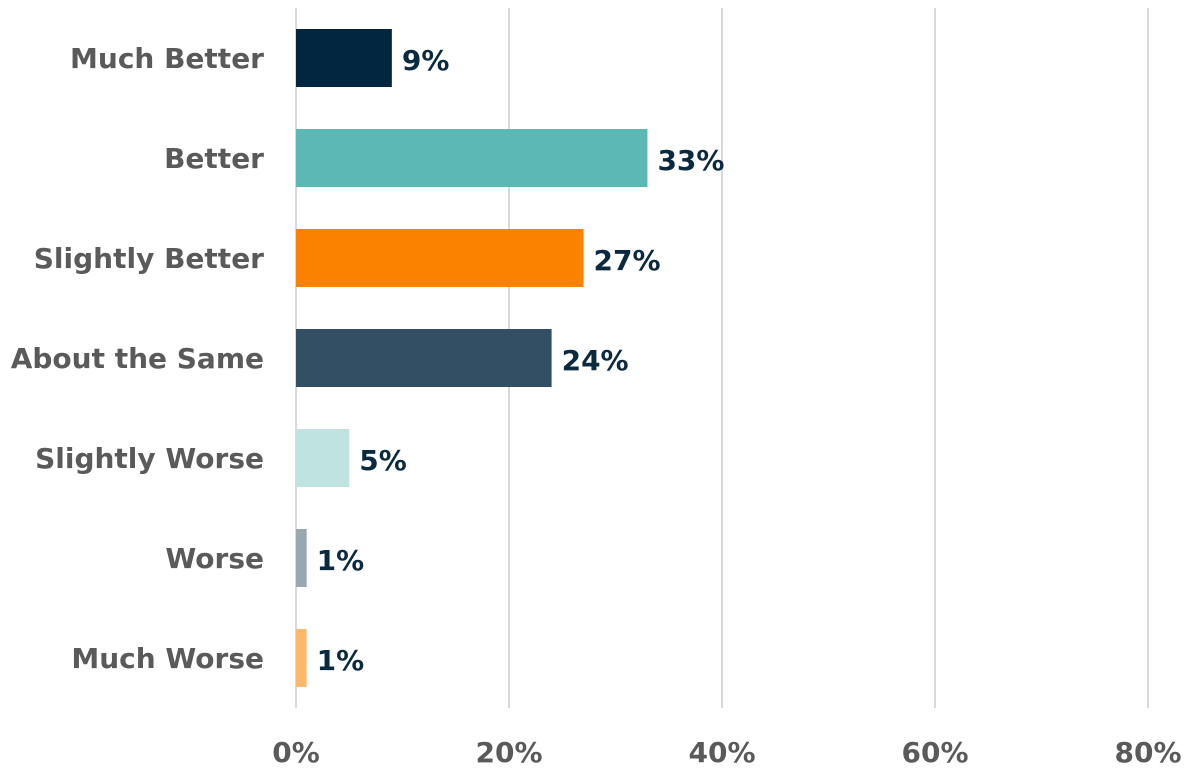  I want to click on category-label: About the Same, so click(137, 358).